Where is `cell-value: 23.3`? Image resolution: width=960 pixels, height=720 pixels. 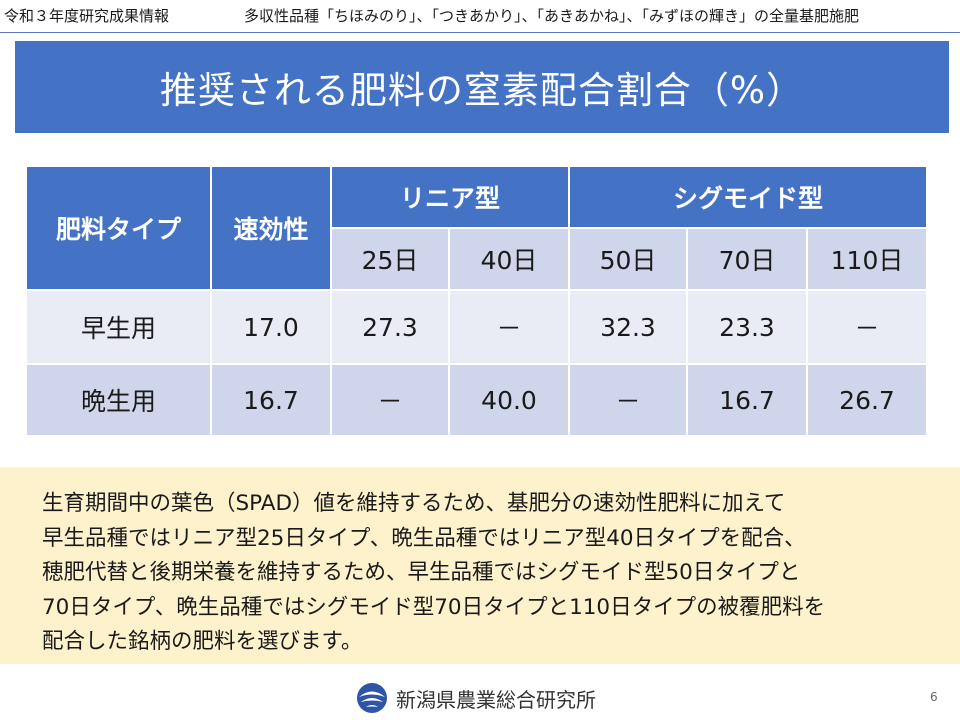
cell-value: 23.3 is located at coordinates (747, 327).